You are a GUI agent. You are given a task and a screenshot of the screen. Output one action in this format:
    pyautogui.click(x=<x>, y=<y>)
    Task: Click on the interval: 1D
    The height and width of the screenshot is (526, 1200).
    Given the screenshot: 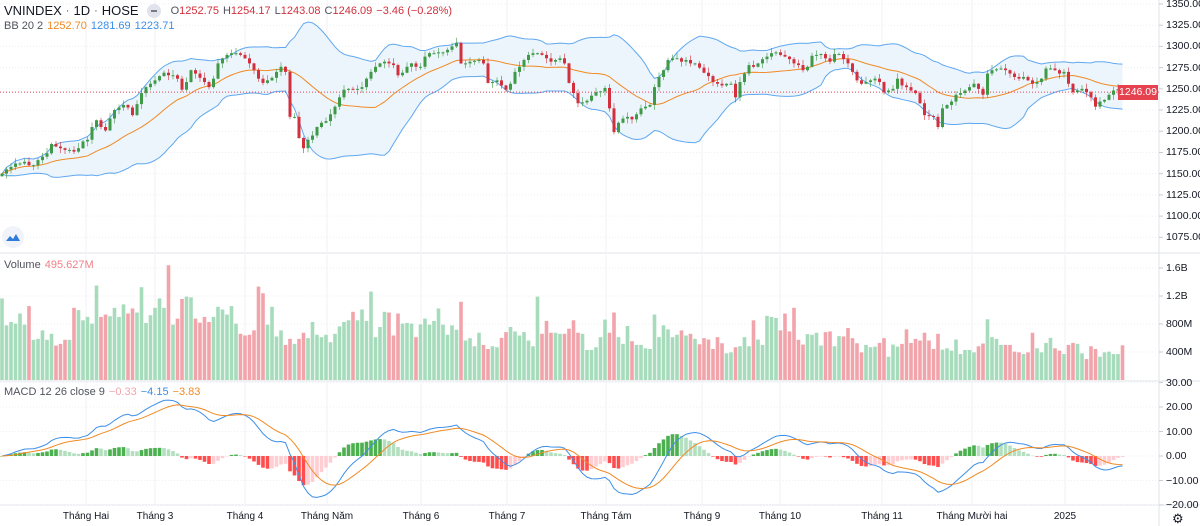 What is the action you would take?
    pyautogui.click(x=82, y=10)
    